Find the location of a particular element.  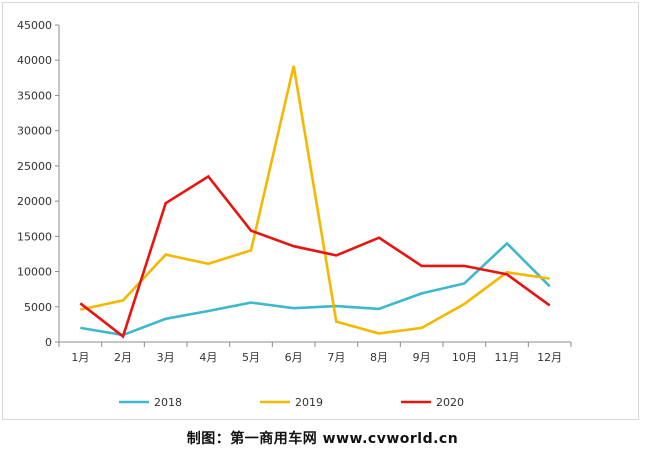

x-tick-label: 8月 is located at coordinates (379, 357).